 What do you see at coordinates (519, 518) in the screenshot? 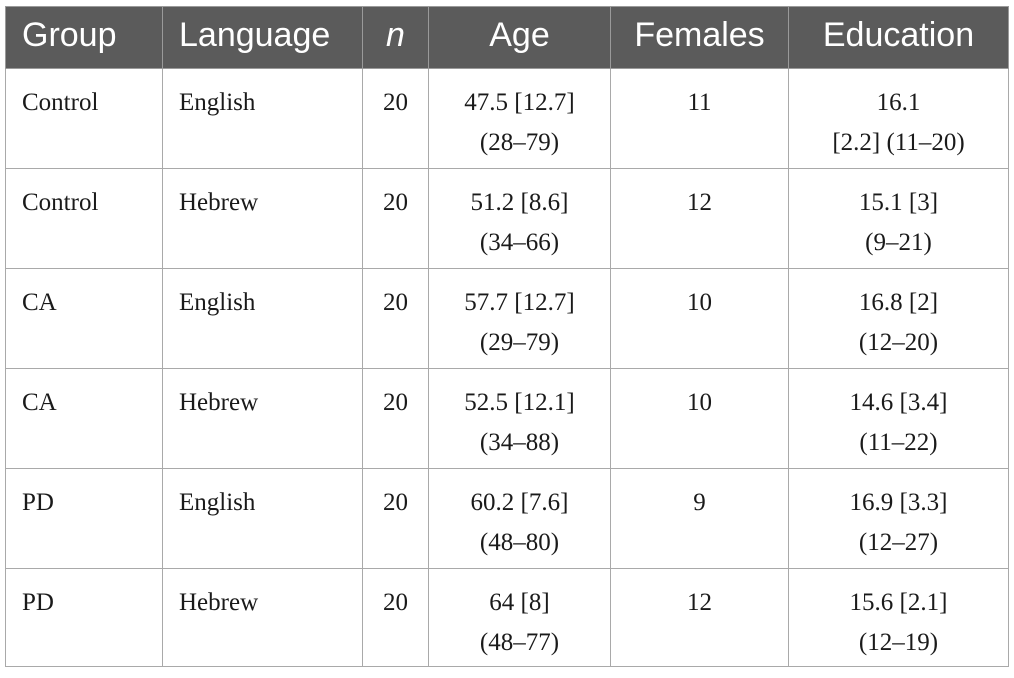
I see `cell-age: 60.2 [7.6] (48–80)` at bounding box center [519, 518].